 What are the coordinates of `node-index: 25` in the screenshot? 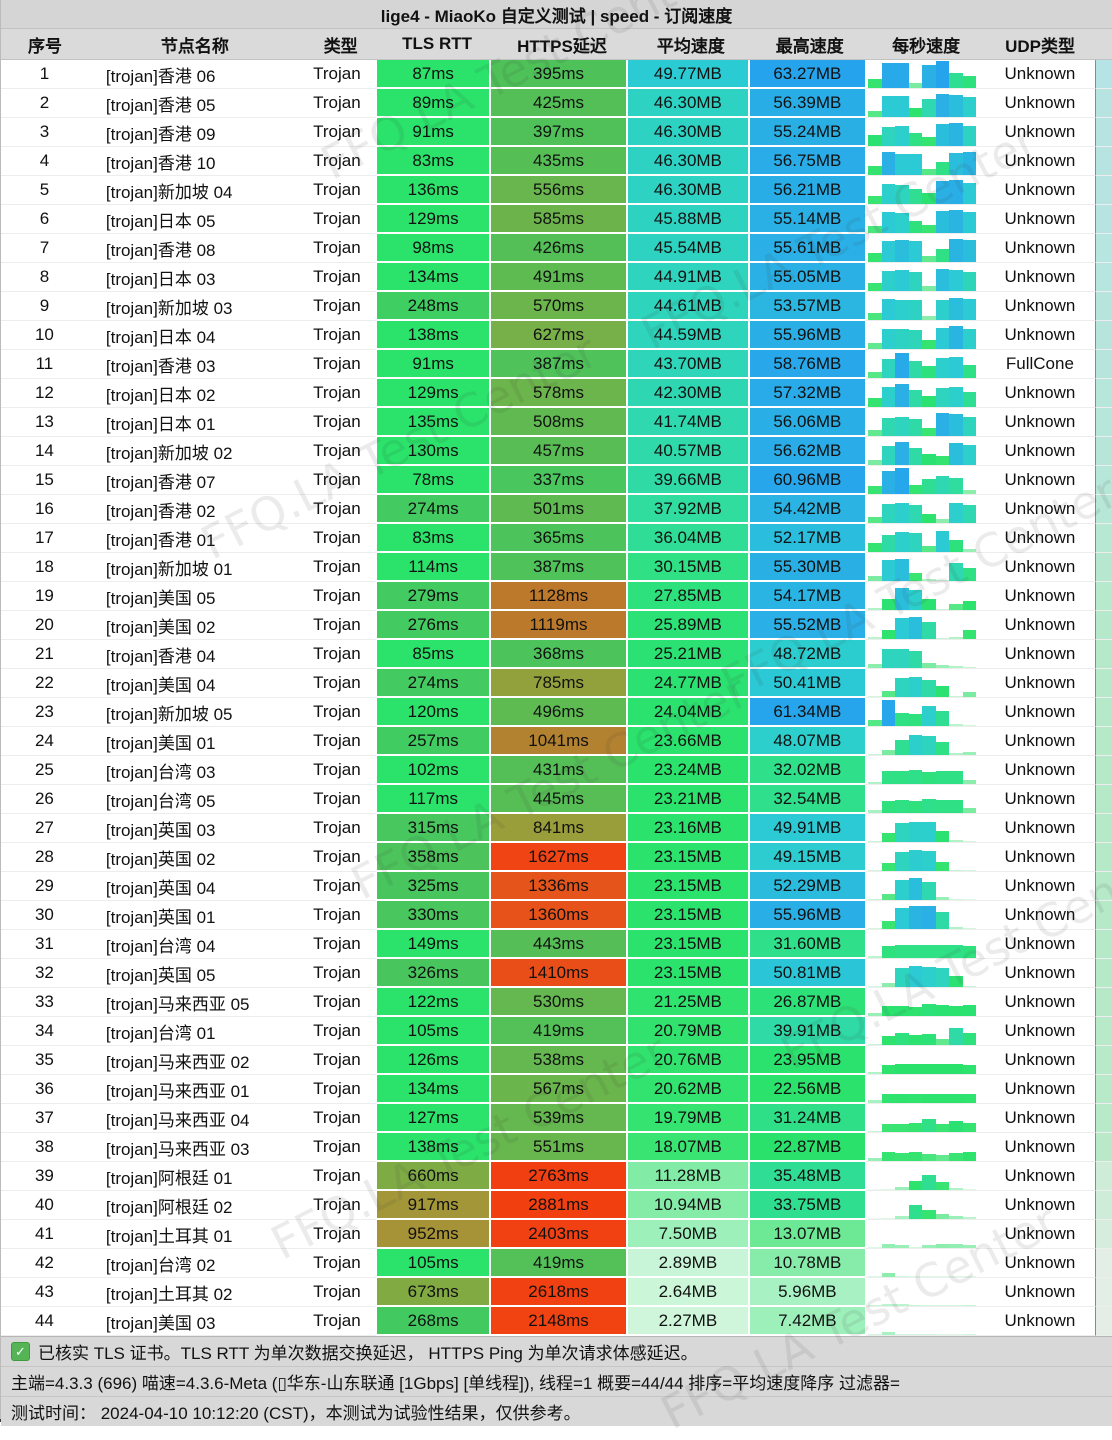 It's located at (44, 770).